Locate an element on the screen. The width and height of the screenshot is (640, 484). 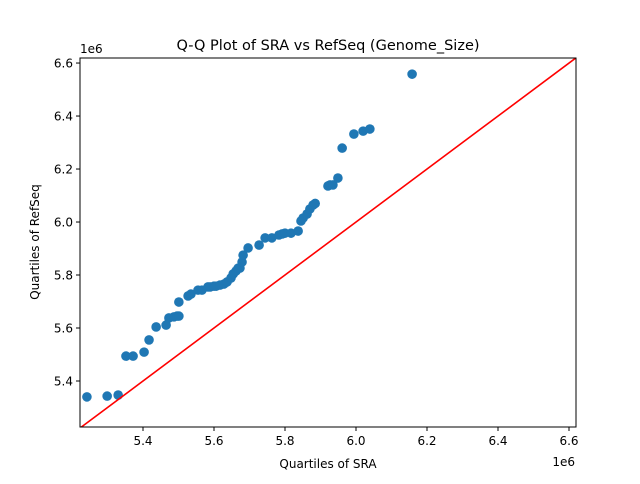
y-tick-label: 6.6 is located at coordinates (63, 64).